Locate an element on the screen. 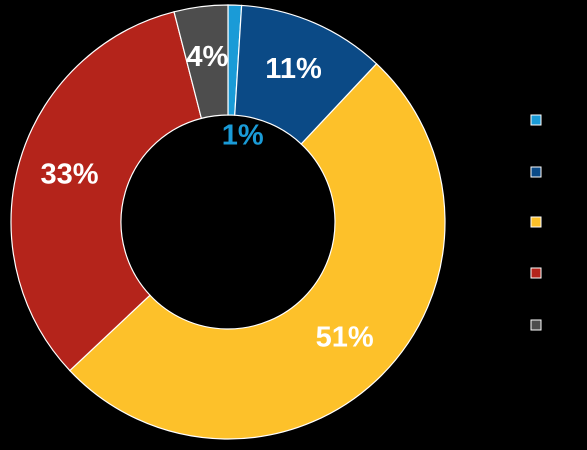  donut-slice is located at coordinates (201, 62).